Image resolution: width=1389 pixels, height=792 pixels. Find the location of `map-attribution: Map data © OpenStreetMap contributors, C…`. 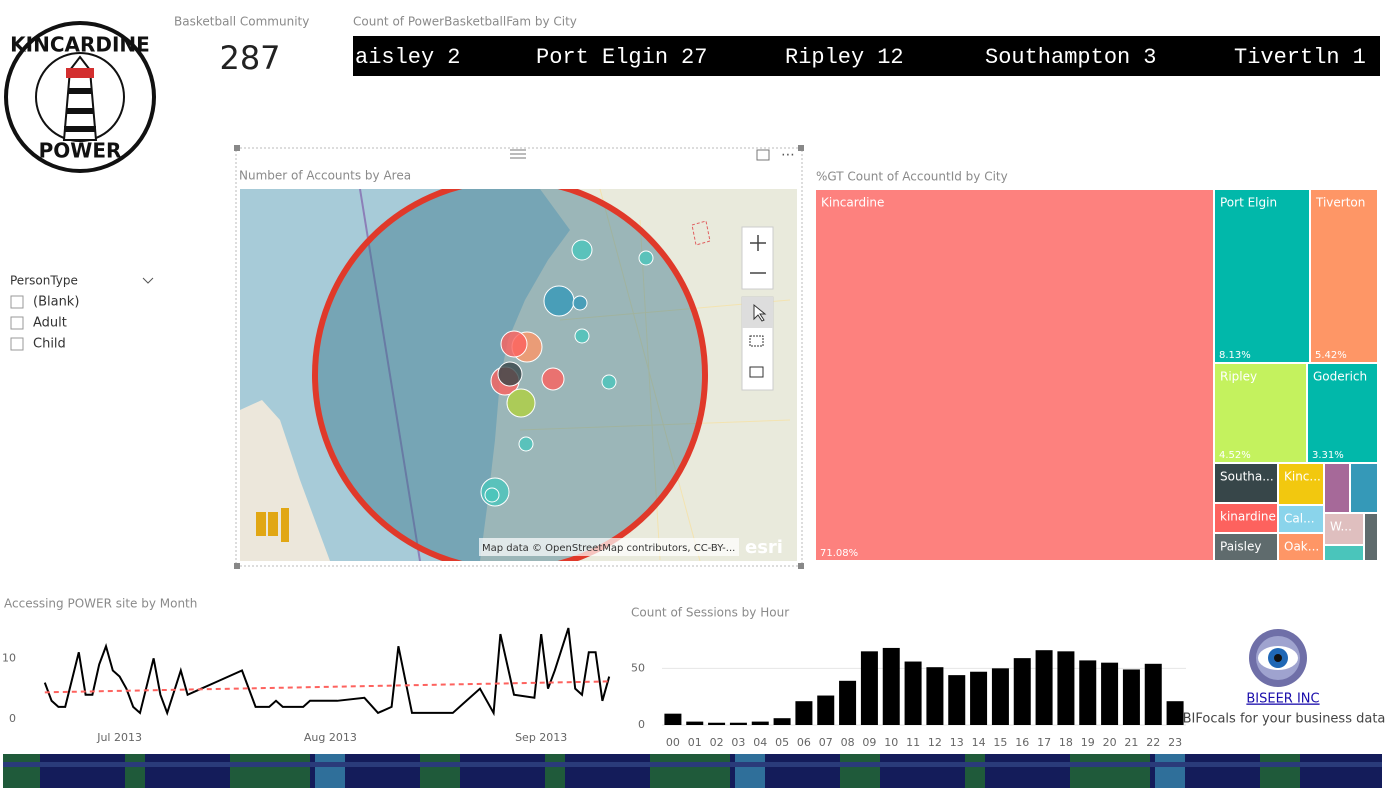

map-attribution: Map data © OpenStreetMap contributors, C… is located at coordinates (608, 548).